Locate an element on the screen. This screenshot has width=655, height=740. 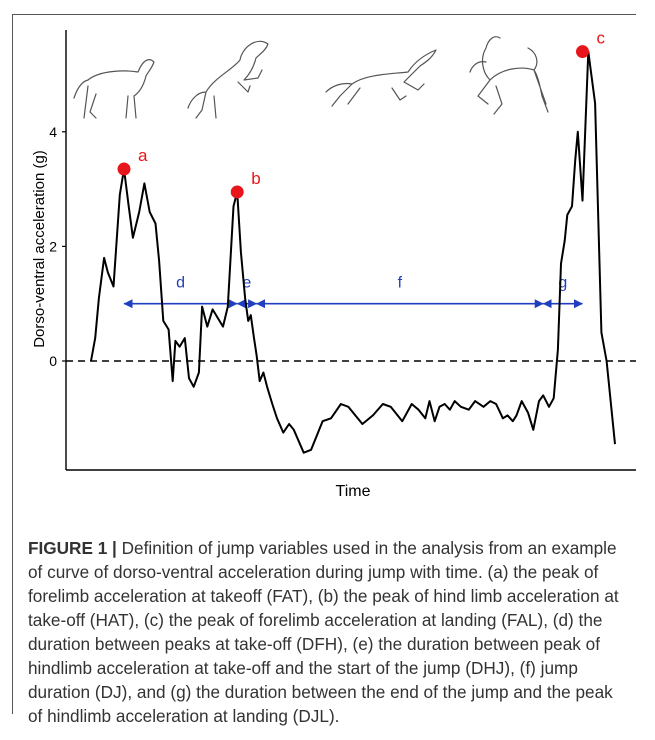
interval-arrows: d e f g is located at coordinates (353, 292).